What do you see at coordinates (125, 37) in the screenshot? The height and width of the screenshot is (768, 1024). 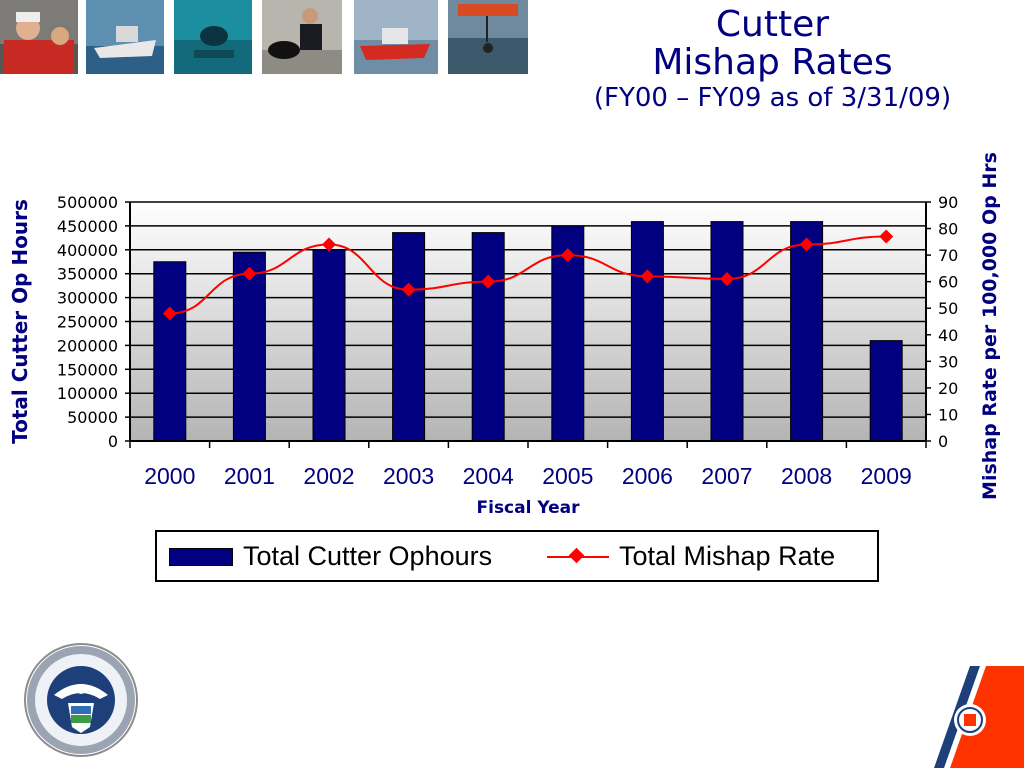 I see `photo-patrol-boat-icon` at bounding box center [125, 37].